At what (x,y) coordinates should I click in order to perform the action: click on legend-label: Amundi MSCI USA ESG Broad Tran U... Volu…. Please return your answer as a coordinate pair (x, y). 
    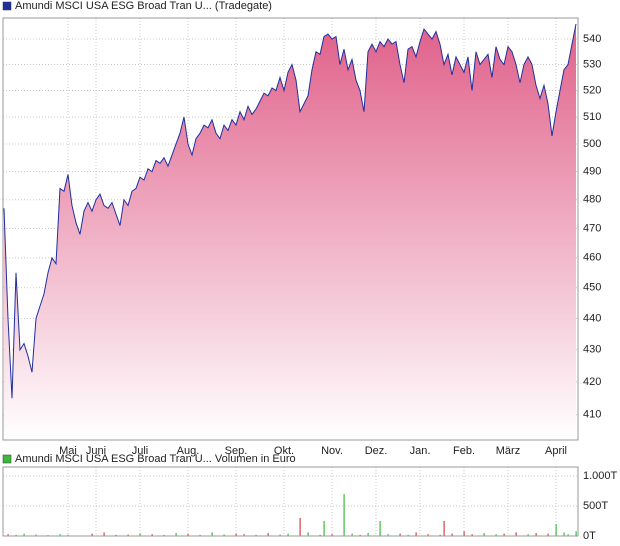
    Looking at the image, I should click on (155, 459).